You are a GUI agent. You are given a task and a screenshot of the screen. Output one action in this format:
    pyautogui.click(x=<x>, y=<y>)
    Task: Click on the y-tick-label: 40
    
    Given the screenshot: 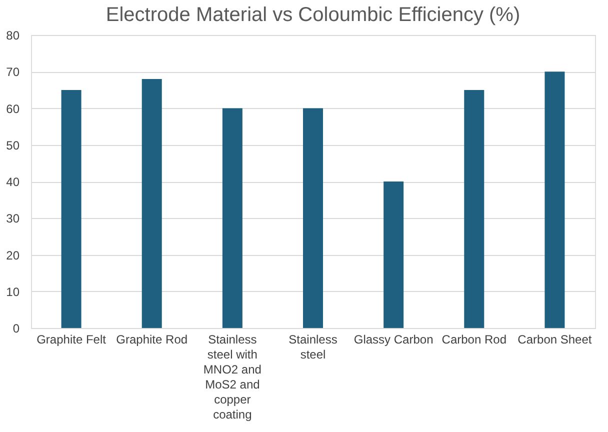 What is the action you would take?
    pyautogui.click(x=13, y=182)
    